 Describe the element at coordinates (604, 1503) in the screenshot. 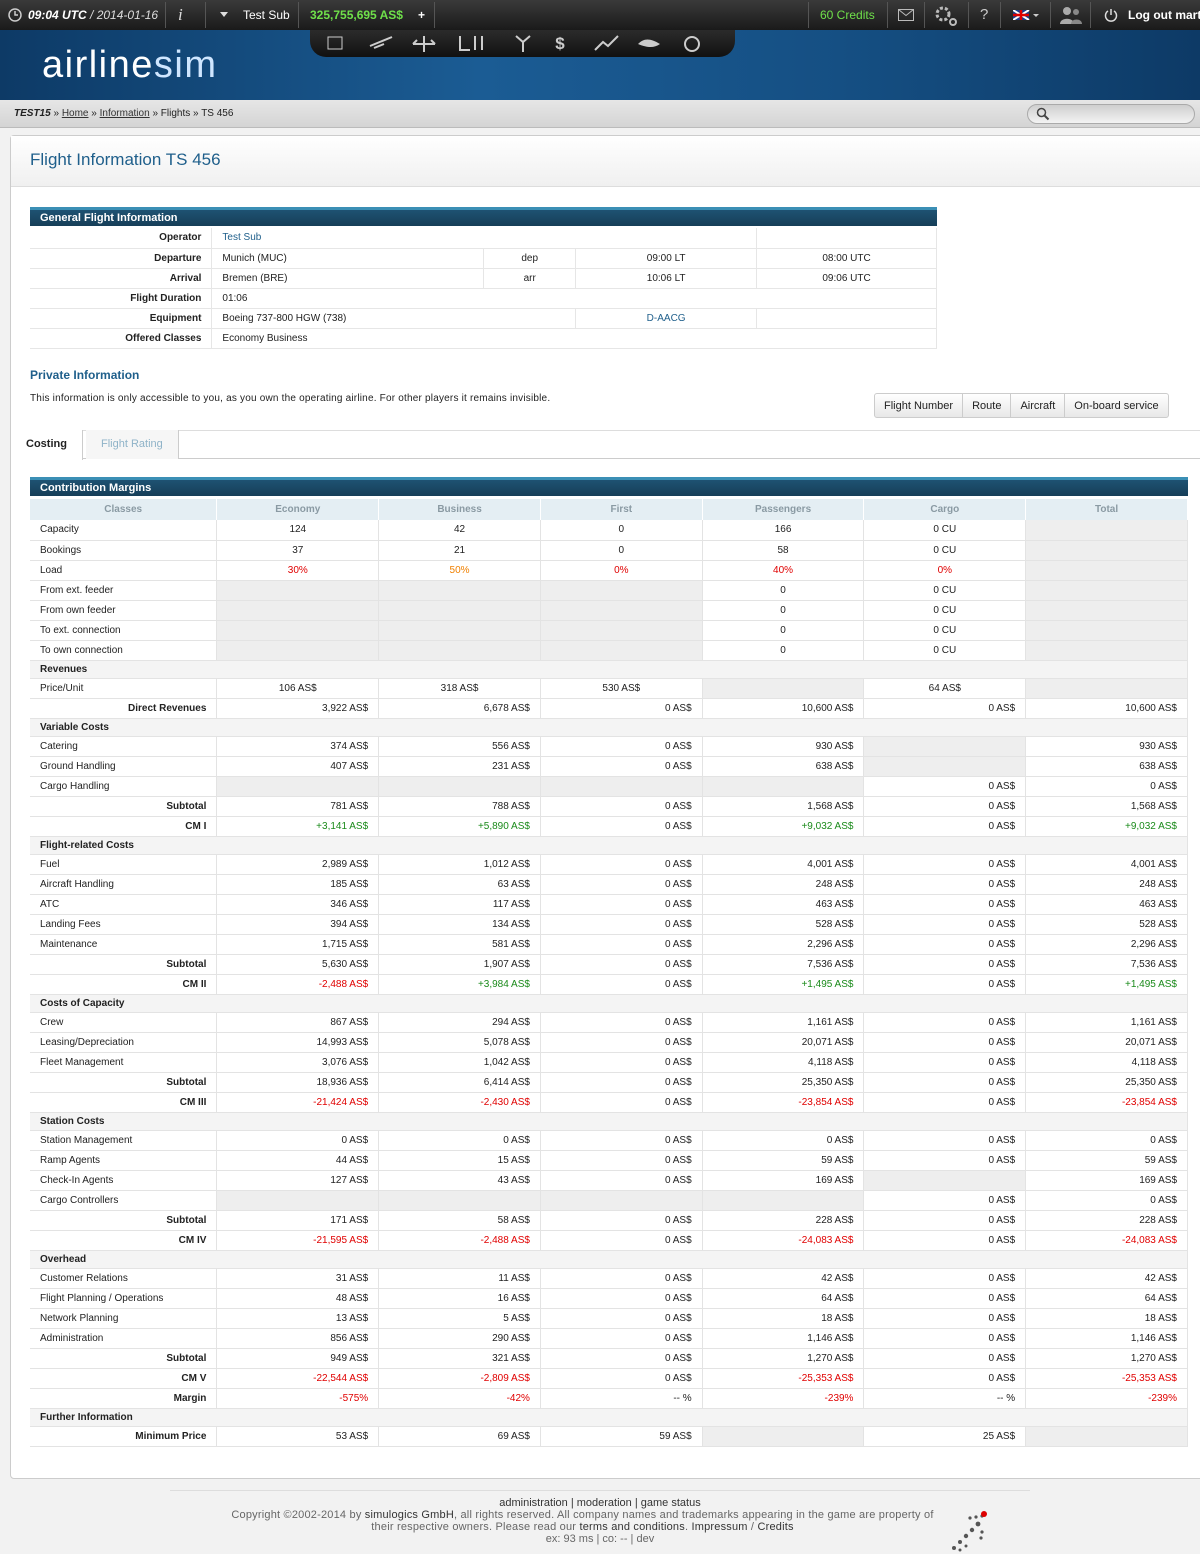

I see `footer-link: moderation` at that location.